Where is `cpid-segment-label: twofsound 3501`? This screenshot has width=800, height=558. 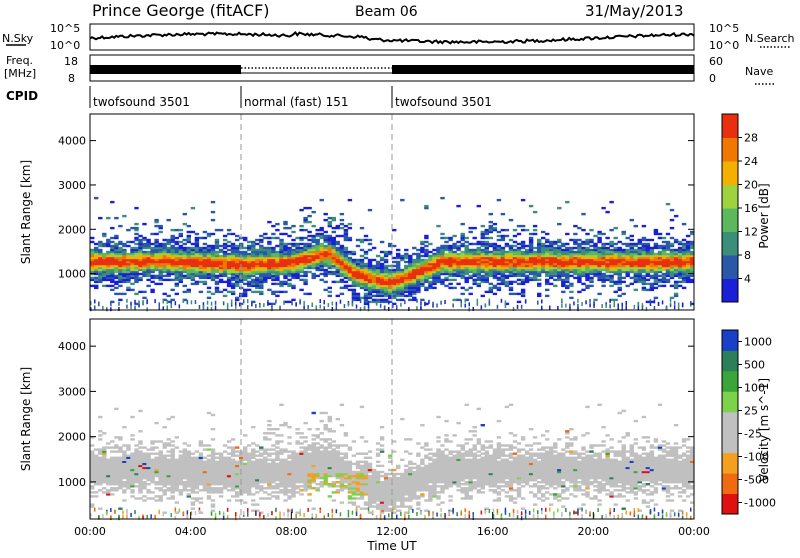 cpid-segment-label: twofsound 3501 is located at coordinates (141, 102).